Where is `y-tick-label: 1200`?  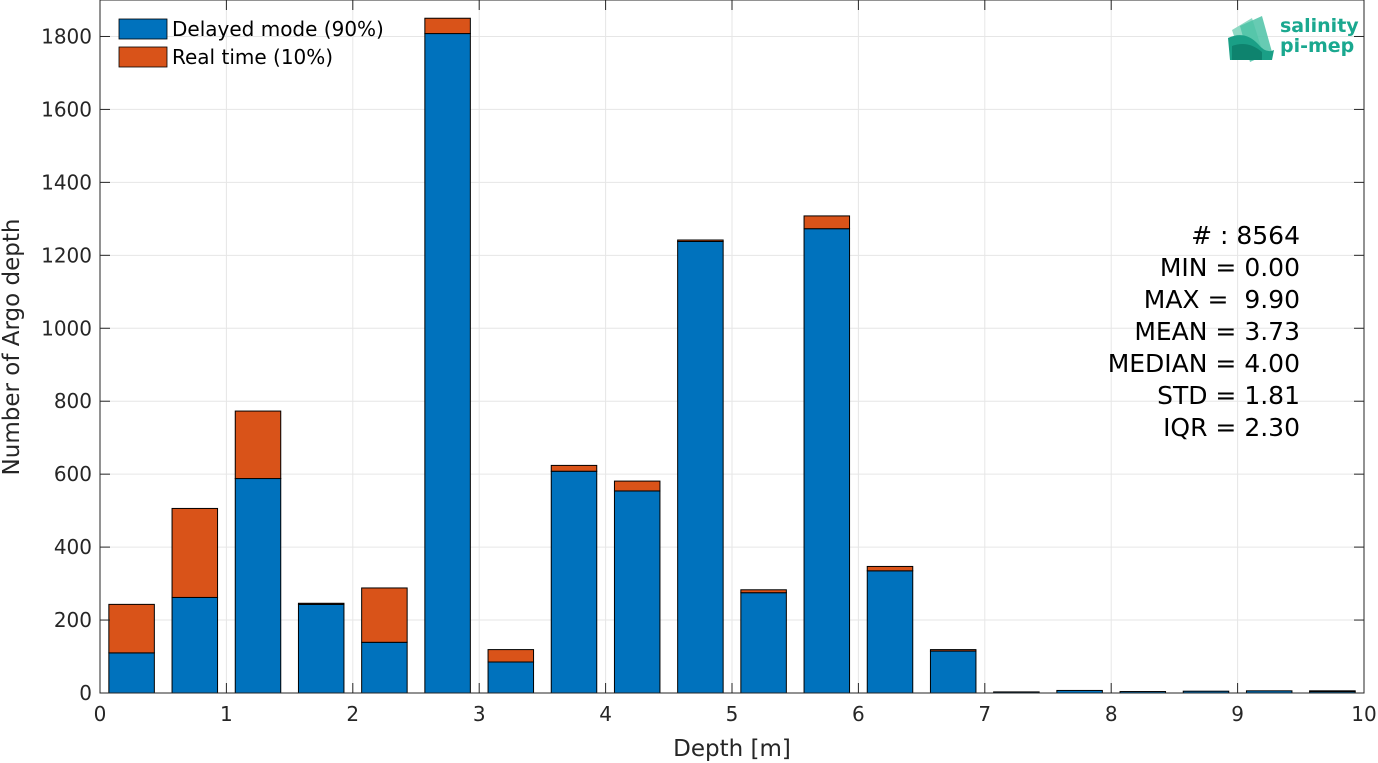 y-tick-label: 1200 is located at coordinates (66, 255).